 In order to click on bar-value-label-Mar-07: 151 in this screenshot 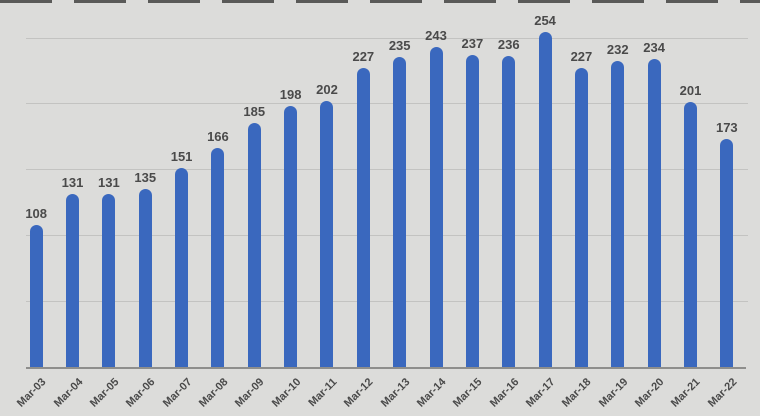, I will do `click(181, 156)`.